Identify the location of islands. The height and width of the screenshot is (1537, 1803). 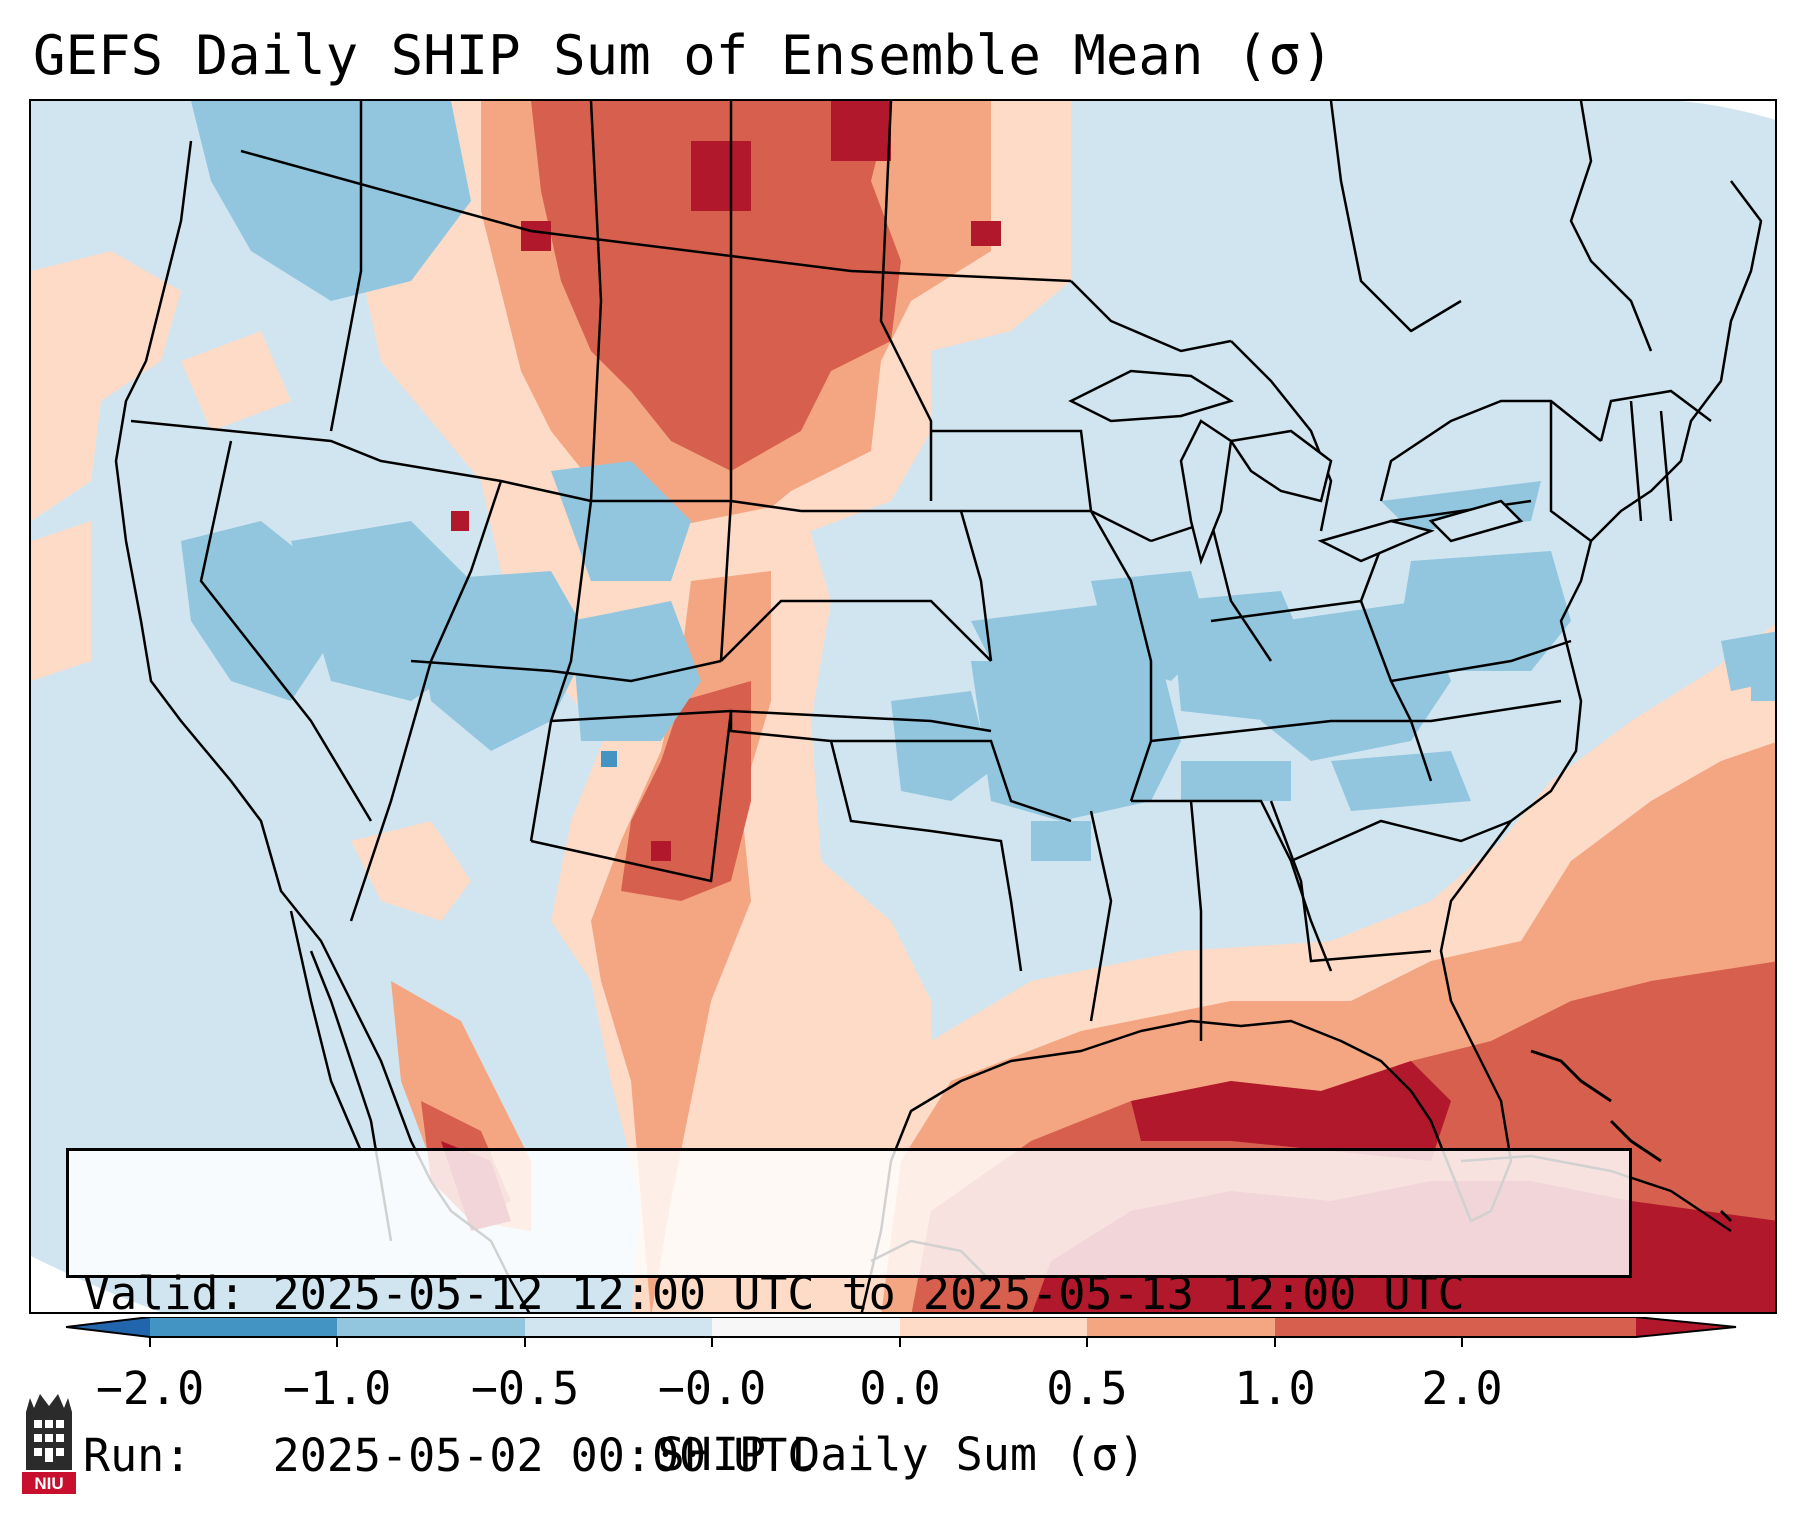
(1631, 1136).